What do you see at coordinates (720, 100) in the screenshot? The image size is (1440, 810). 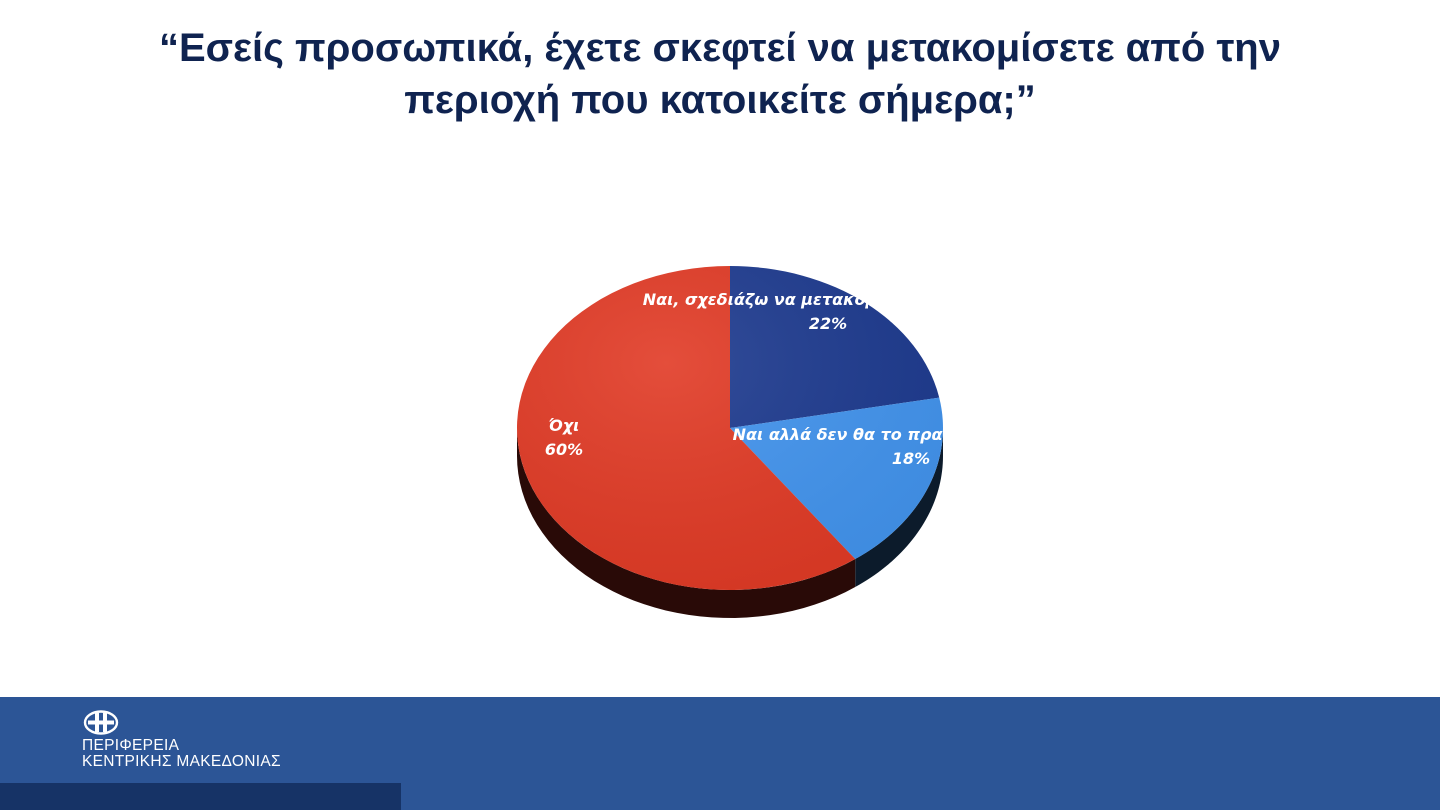 I see `title-line-2: περιοχή που κατοικείτε σήμερα;”` at bounding box center [720, 100].